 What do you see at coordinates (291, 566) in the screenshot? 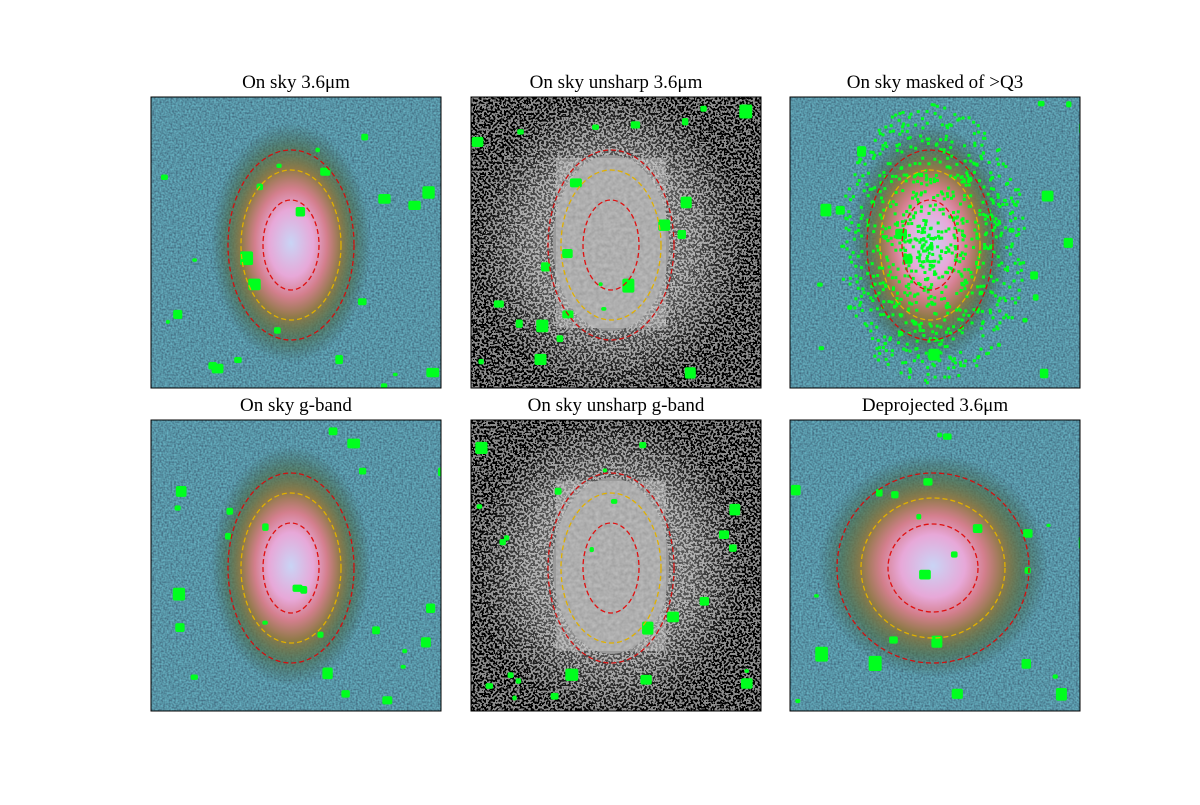
I see `galaxy` at bounding box center [291, 566].